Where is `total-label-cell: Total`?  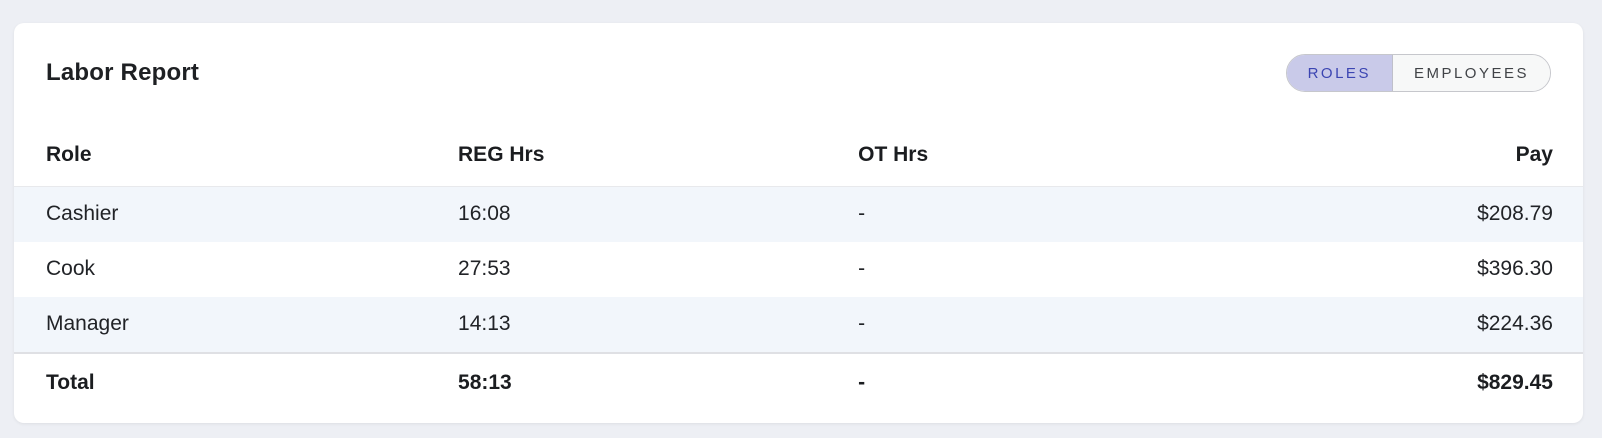
total-label-cell: Total is located at coordinates (236, 382).